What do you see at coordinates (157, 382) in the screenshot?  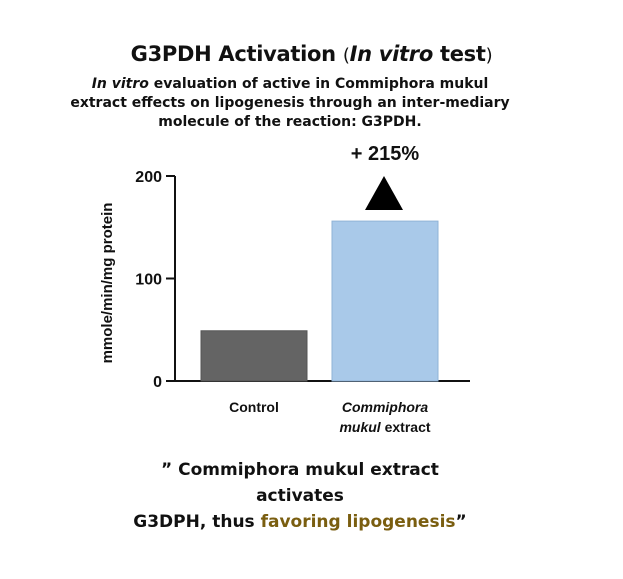 I see `y-tick-label: 0` at bounding box center [157, 382].